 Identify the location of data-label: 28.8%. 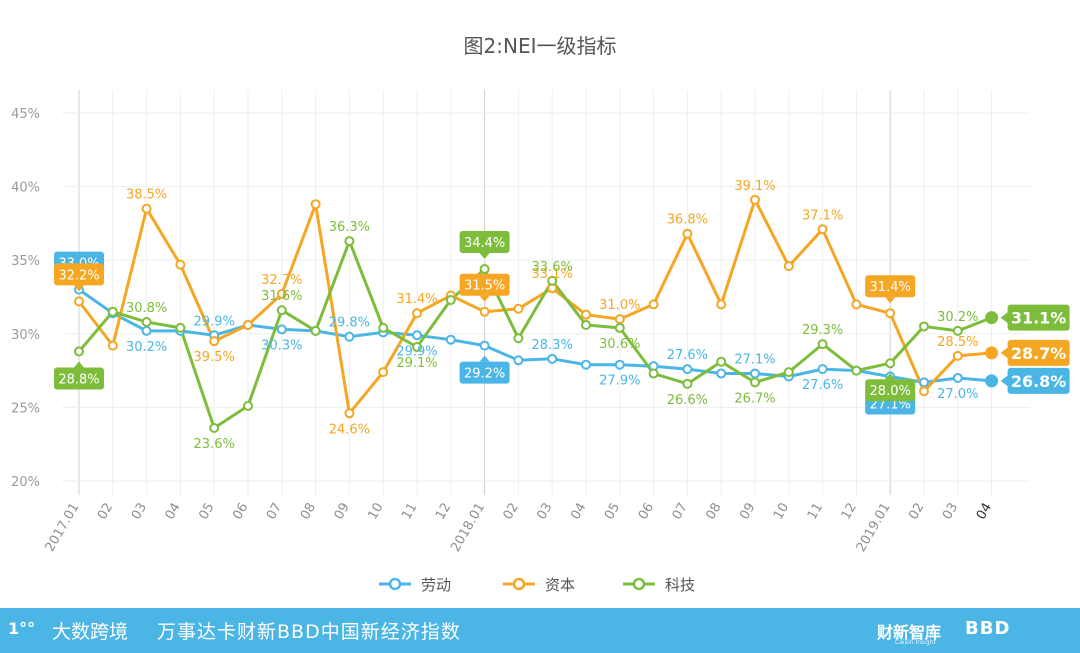
(78, 379).